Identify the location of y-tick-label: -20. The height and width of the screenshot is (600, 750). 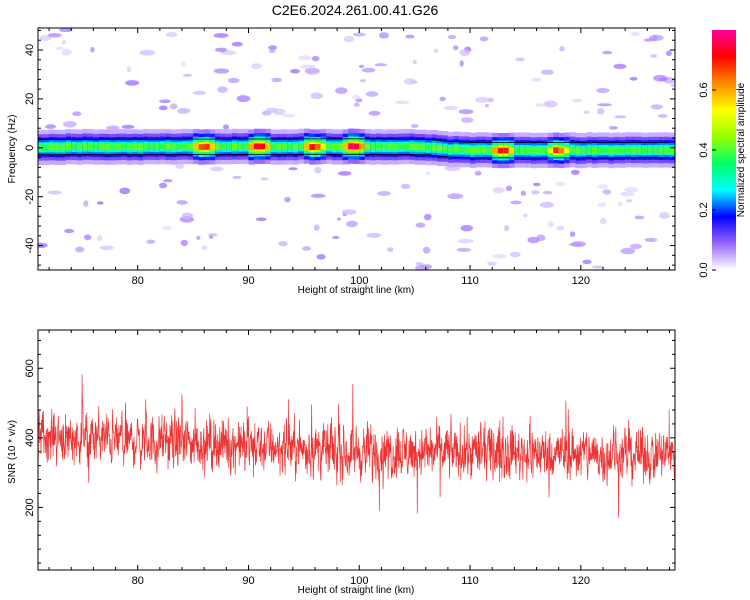
(30, 197).